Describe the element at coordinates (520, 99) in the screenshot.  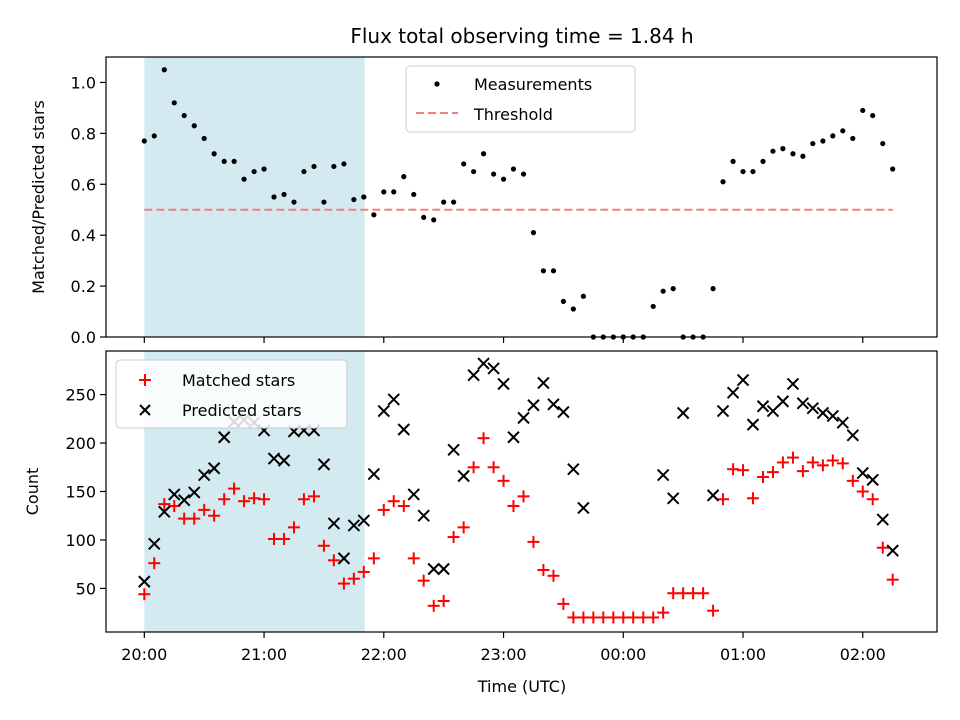
I see `top-legend: Measurements Threshold` at that location.